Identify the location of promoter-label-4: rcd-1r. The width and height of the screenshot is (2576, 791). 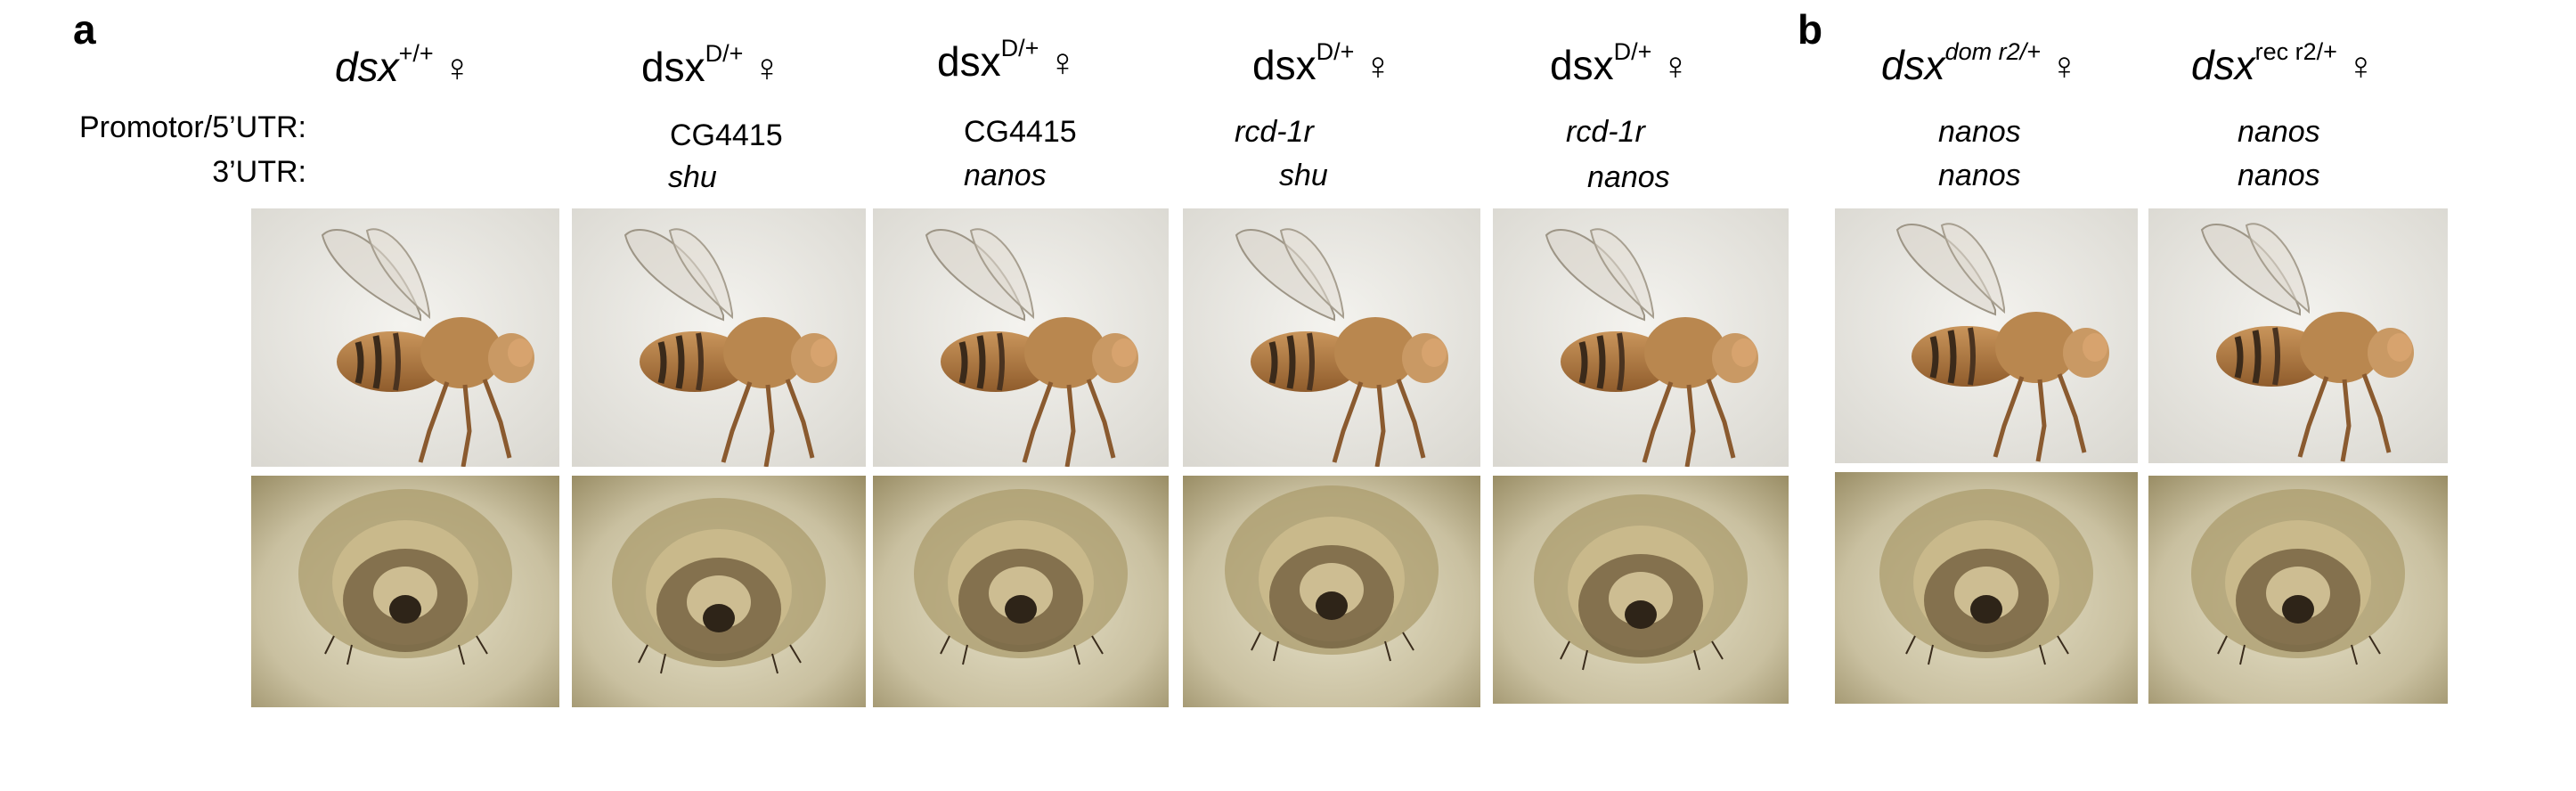
(1274, 132).